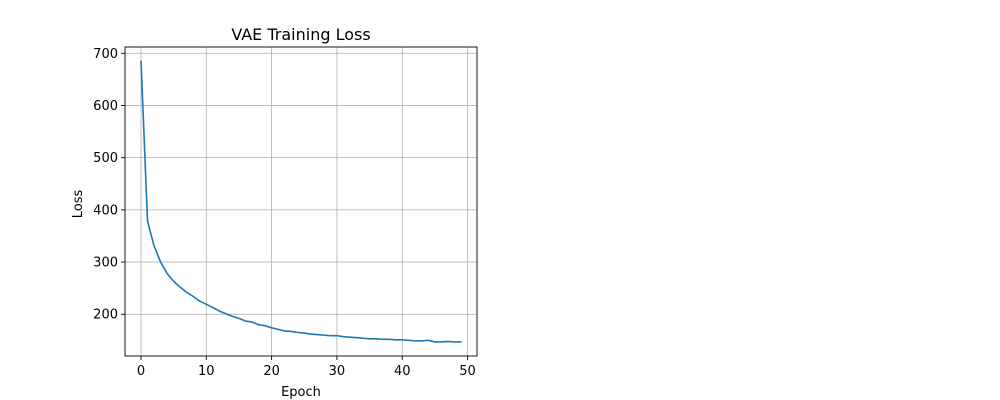  What do you see at coordinates (78, 204) in the screenshot?
I see `y-axis-label: Loss` at bounding box center [78, 204].